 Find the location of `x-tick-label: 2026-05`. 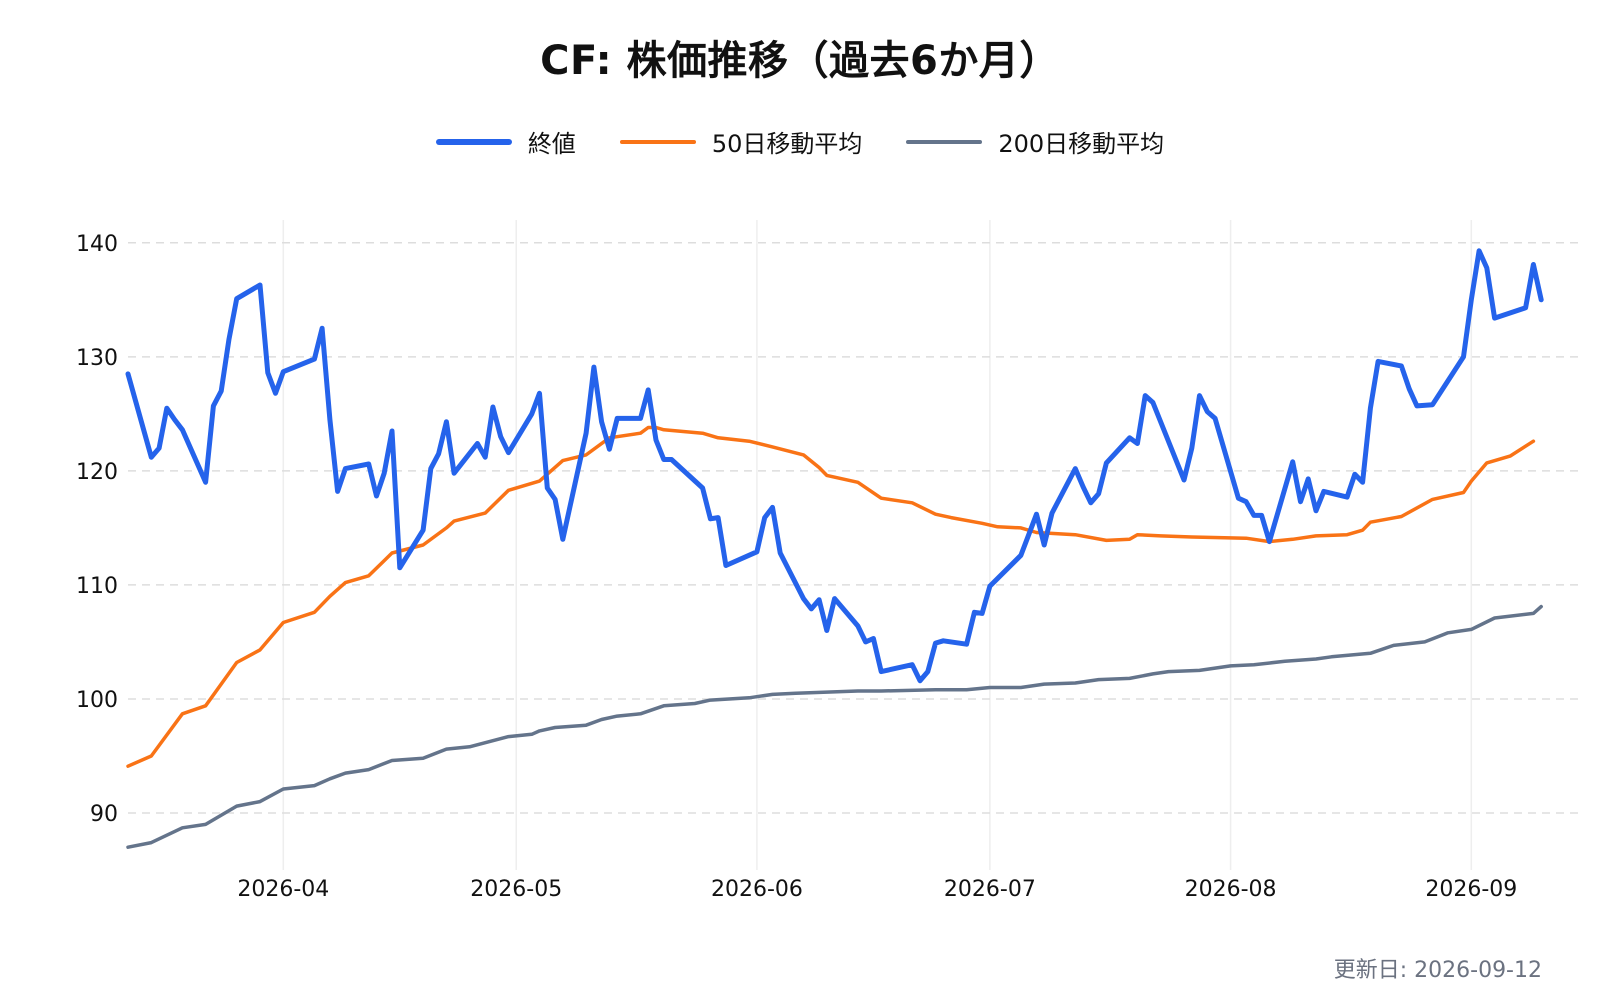

x-tick-label: 2026-05 is located at coordinates (516, 889).